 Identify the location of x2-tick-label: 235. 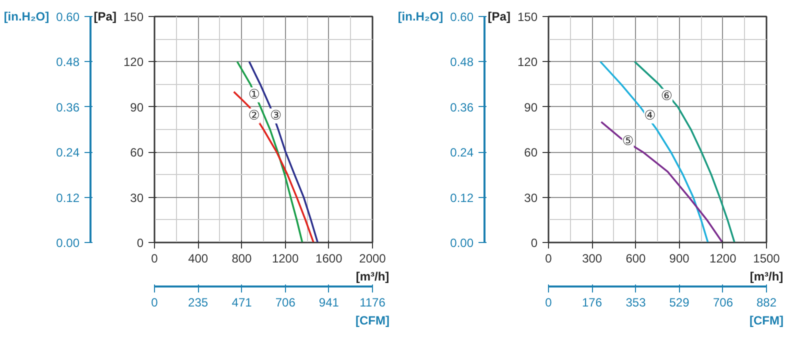
(198, 303).